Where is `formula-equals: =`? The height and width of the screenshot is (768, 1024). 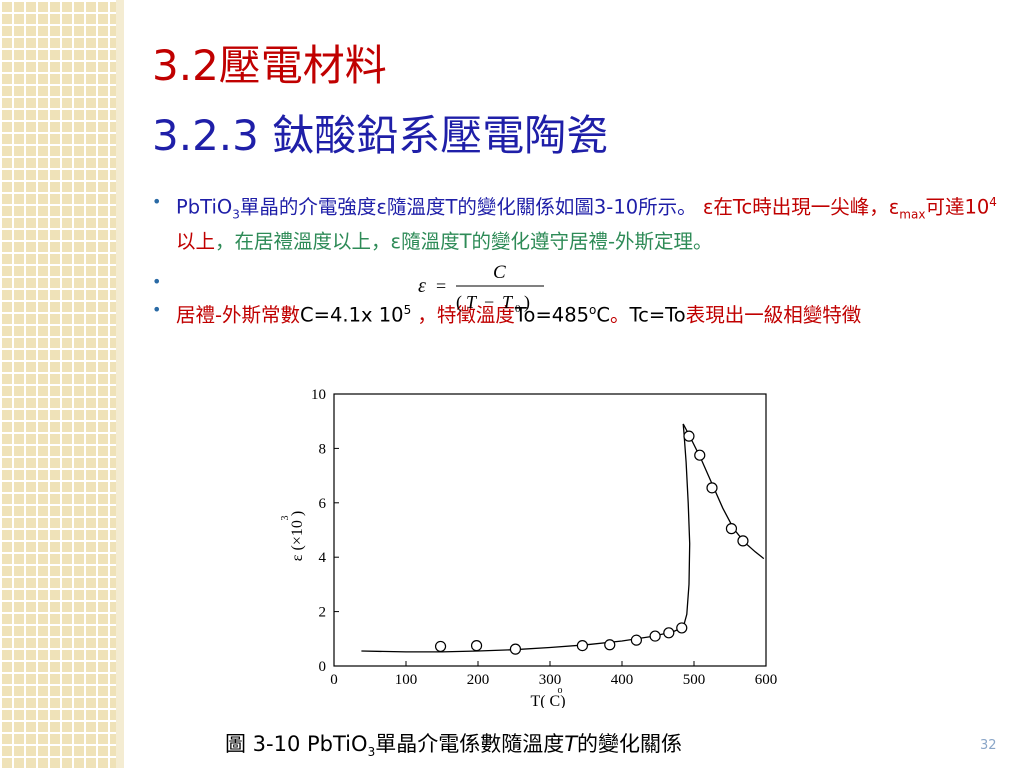 formula-equals: = is located at coordinates (441, 286).